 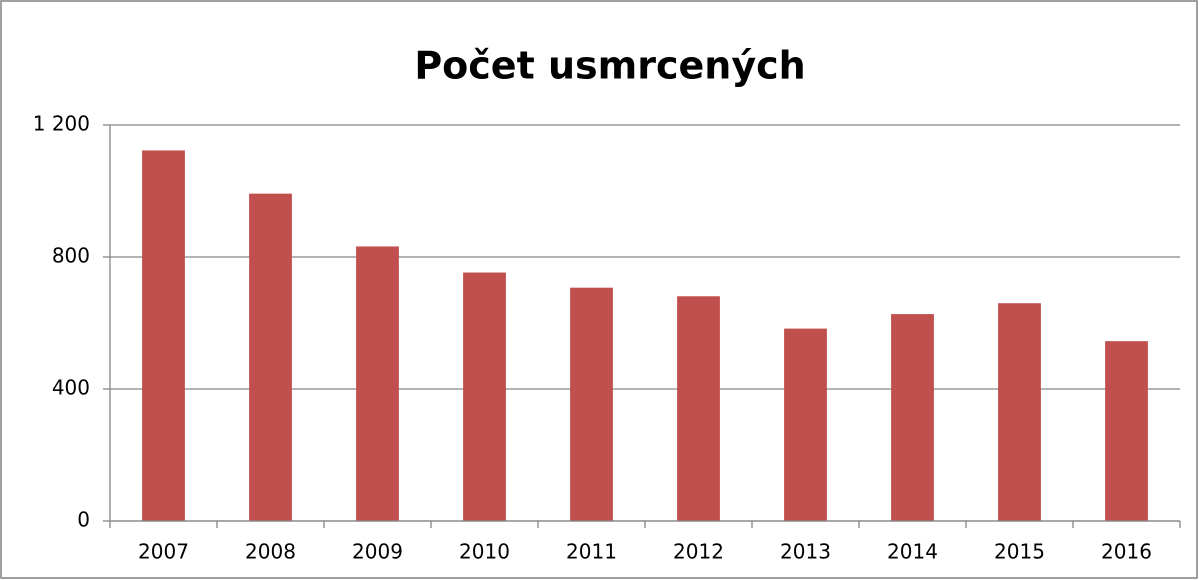 What do you see at coordinates (484, 552) in the screenshot?
I see `x-tick-label: 2010` at bounding box center [484, 552].